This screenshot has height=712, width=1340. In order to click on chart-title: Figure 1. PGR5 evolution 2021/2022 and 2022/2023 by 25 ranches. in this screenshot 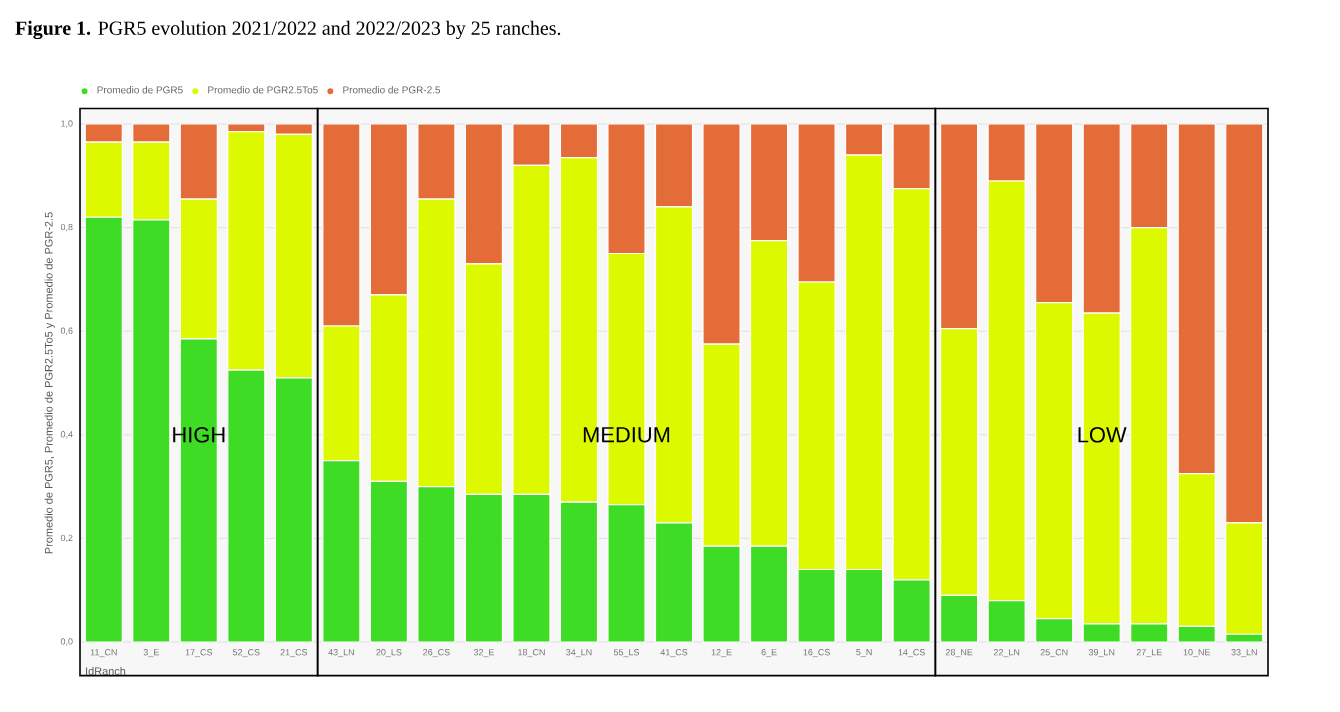, I will do `click(288, 30)`.